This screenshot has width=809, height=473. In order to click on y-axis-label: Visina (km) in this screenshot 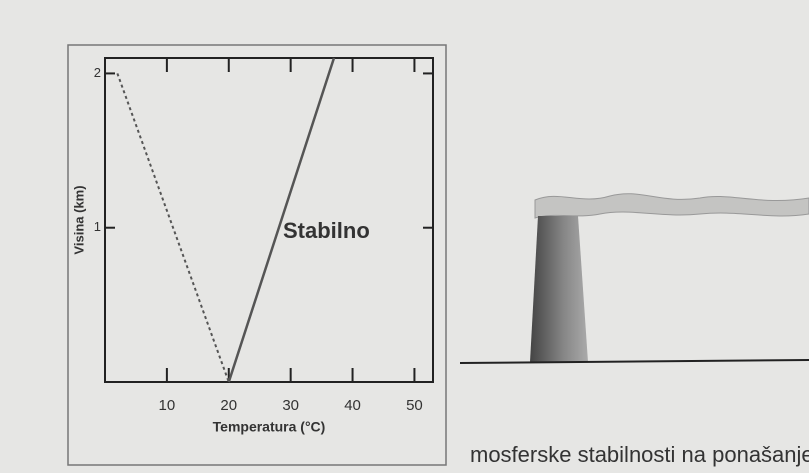, I will do `click(78, 219)`.